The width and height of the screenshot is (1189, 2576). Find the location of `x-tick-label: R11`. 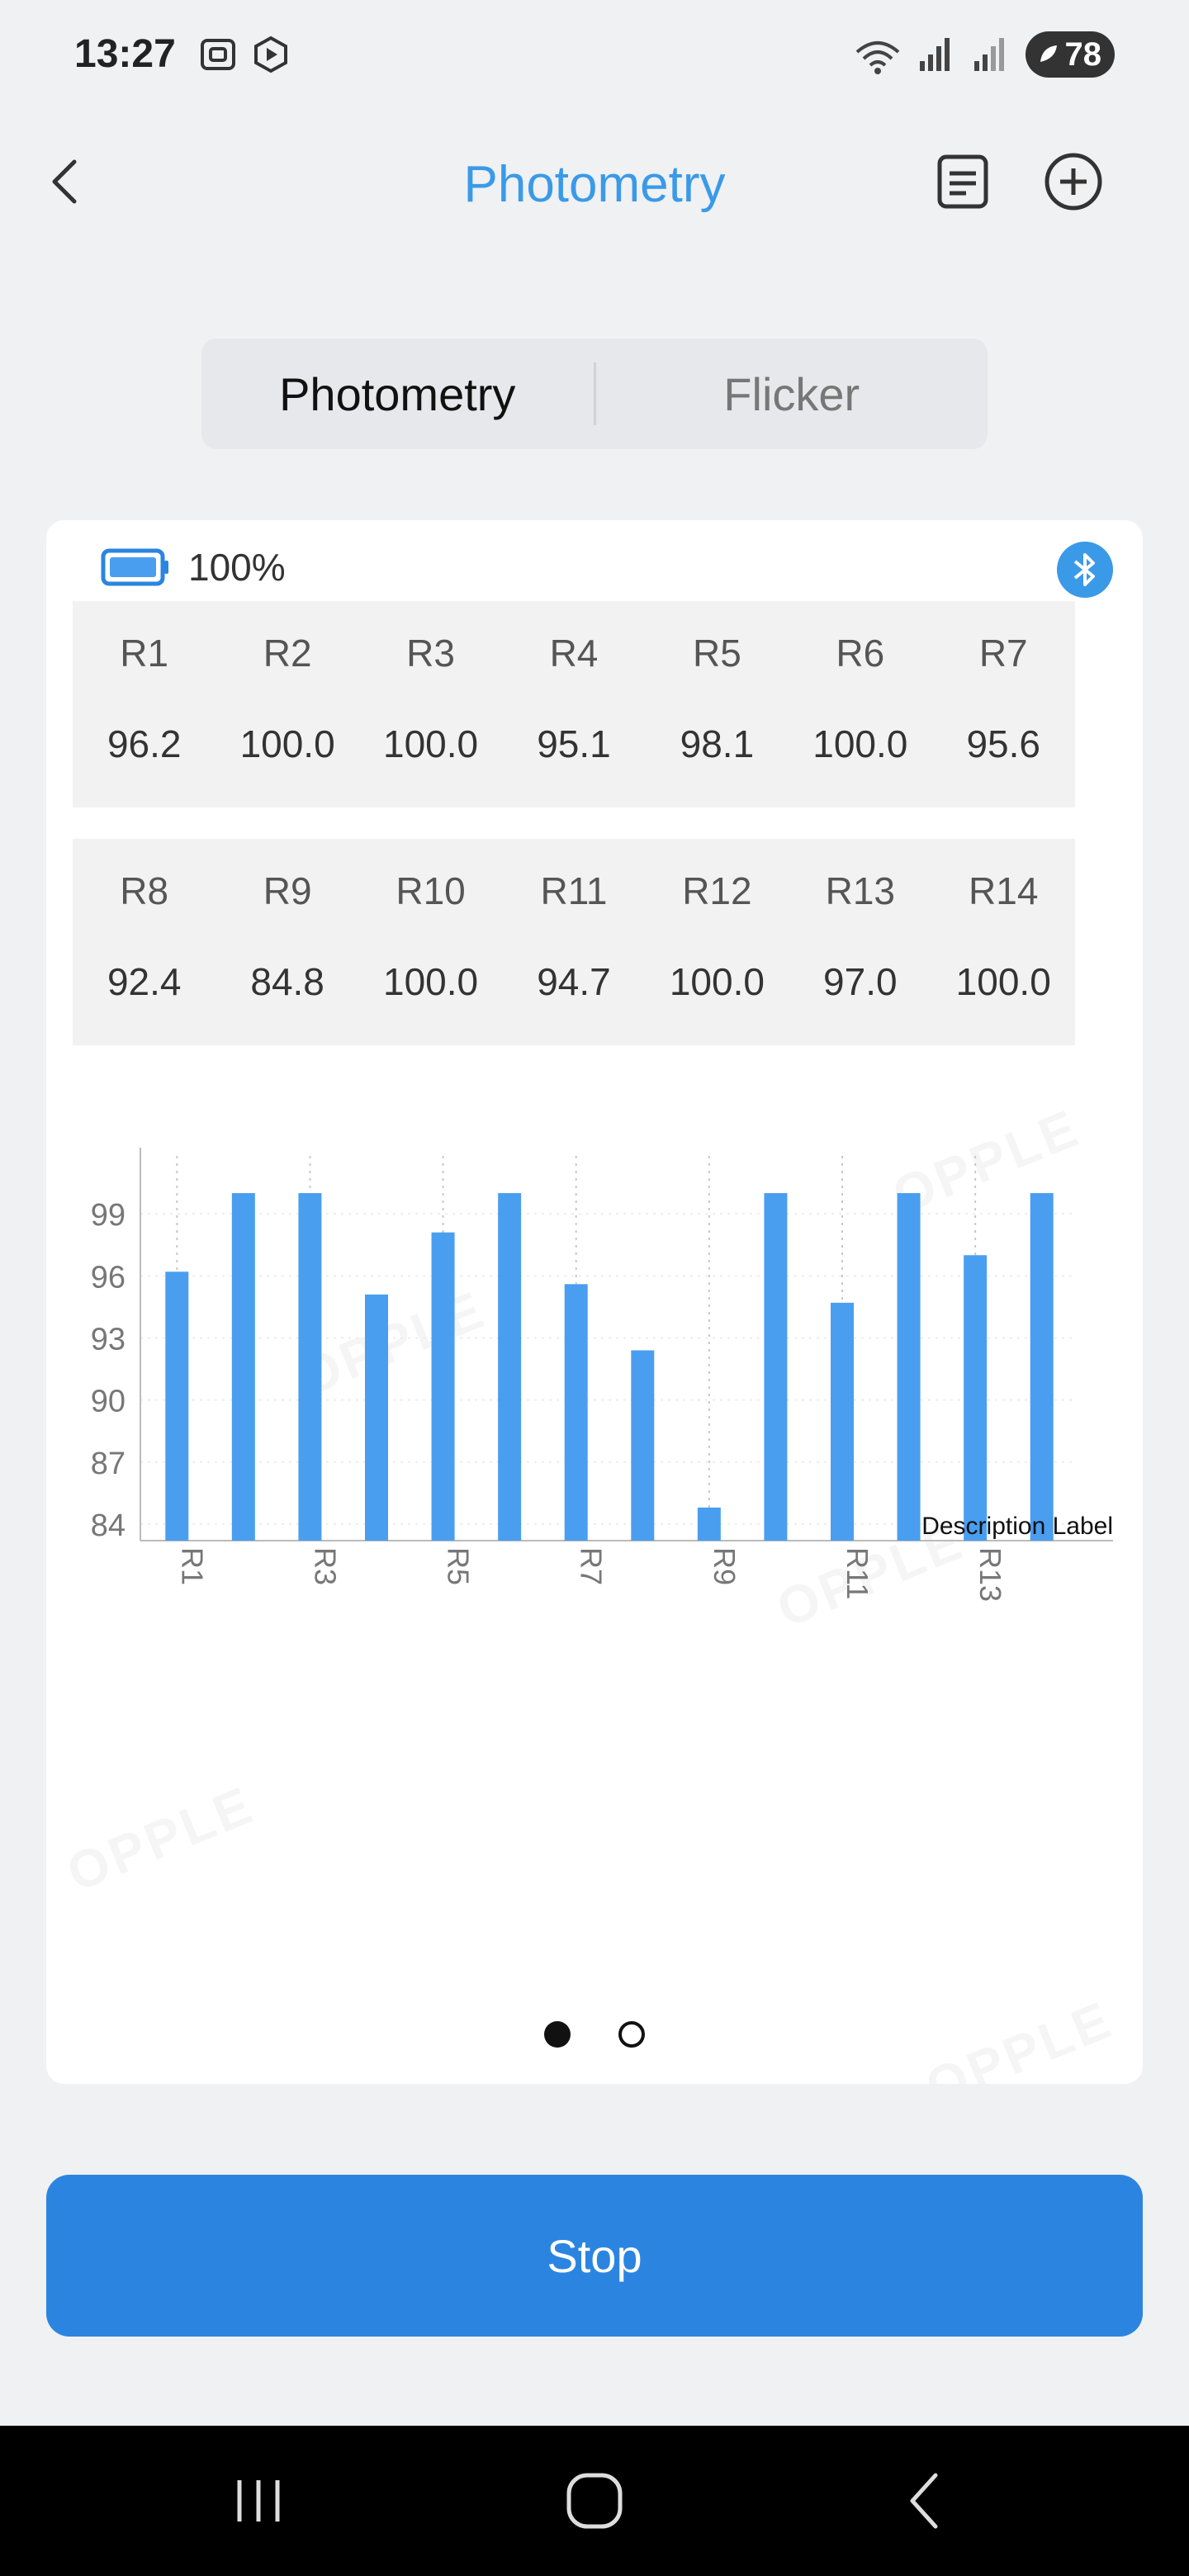

x-tick-label: R11 is located at coordinates (857, 1573).